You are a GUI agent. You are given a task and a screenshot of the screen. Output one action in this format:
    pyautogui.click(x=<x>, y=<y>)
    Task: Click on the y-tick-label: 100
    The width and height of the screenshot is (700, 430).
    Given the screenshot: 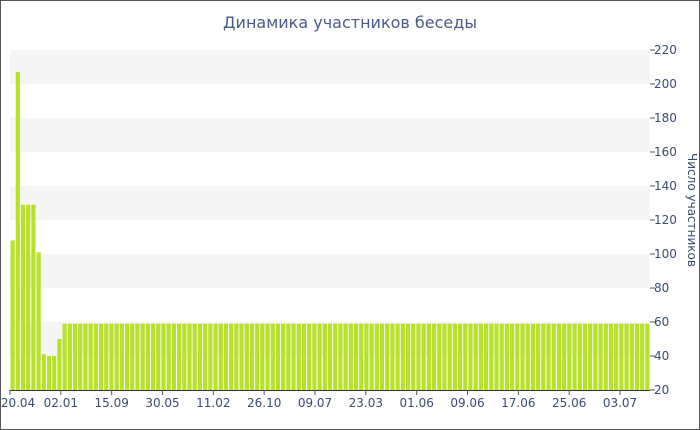 What is the action you would take?
    pyautogui.click(x=665, y=254)
    